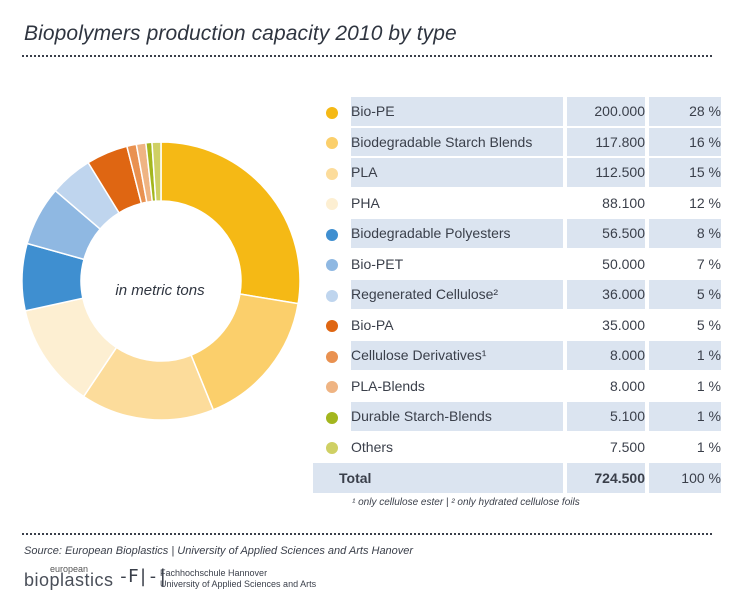 Image resolution: width=734 pixels, height=600 pixels. What do you see at coordinates (457, 141) in the screenshot?
I see `legend-label: Biodegradable Starch Blends` at bounding box center [457, 141].